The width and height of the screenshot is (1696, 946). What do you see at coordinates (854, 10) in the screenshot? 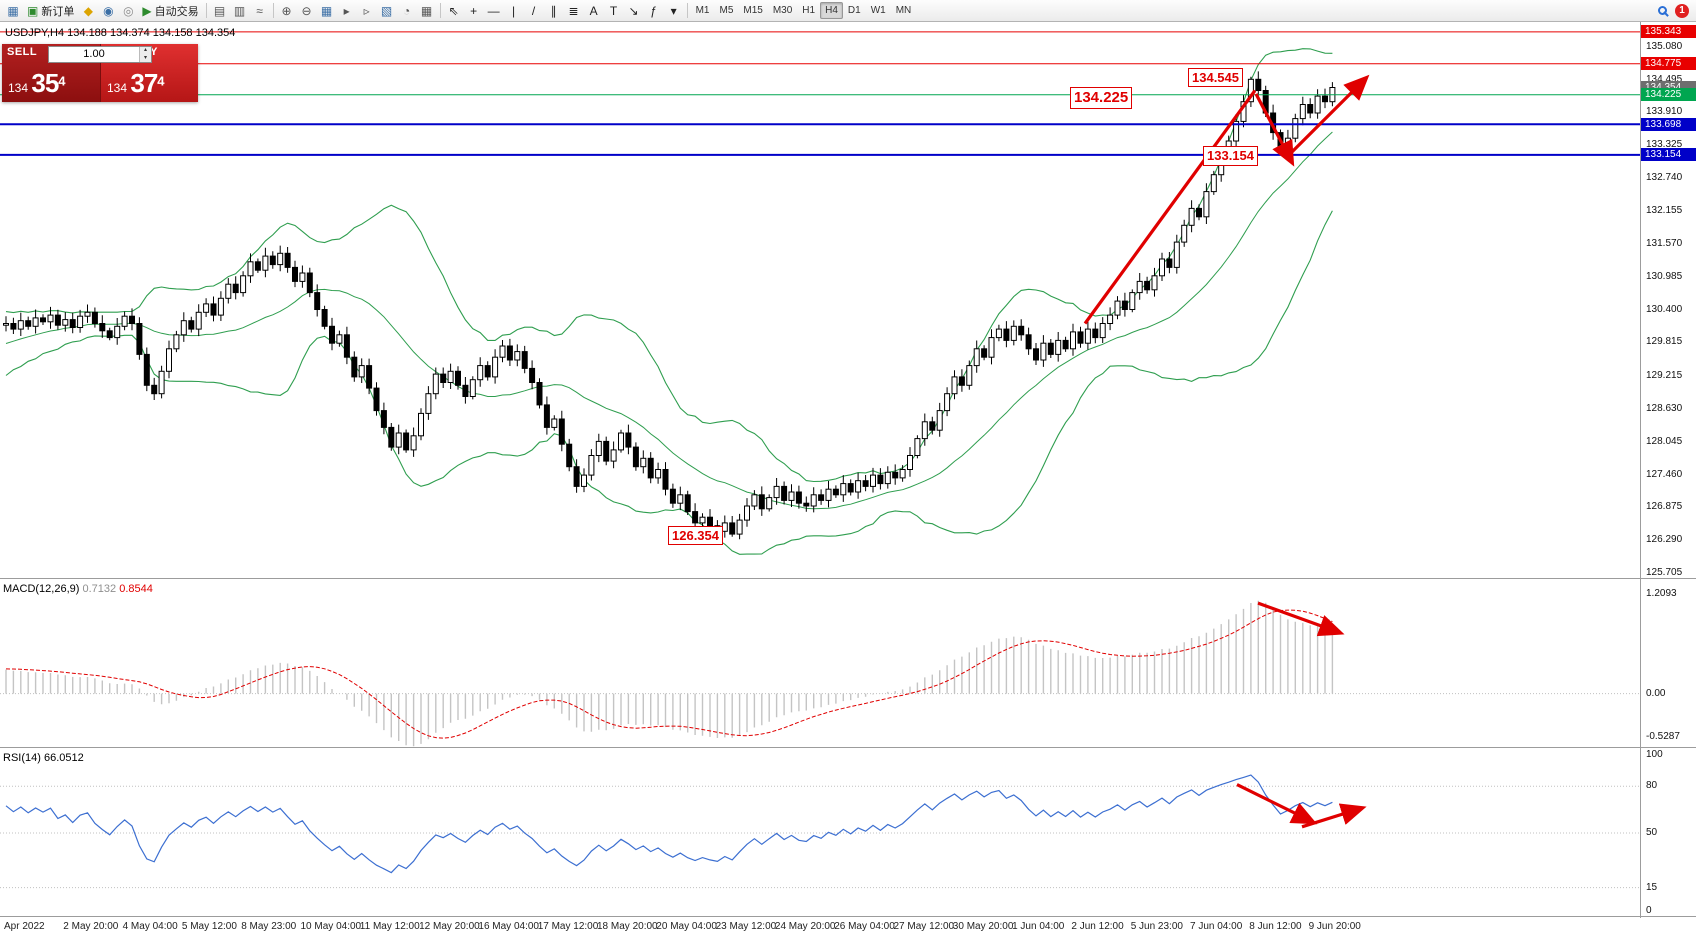
I see `timeframe-button-d1: D1` at bounding box center [854, 10].